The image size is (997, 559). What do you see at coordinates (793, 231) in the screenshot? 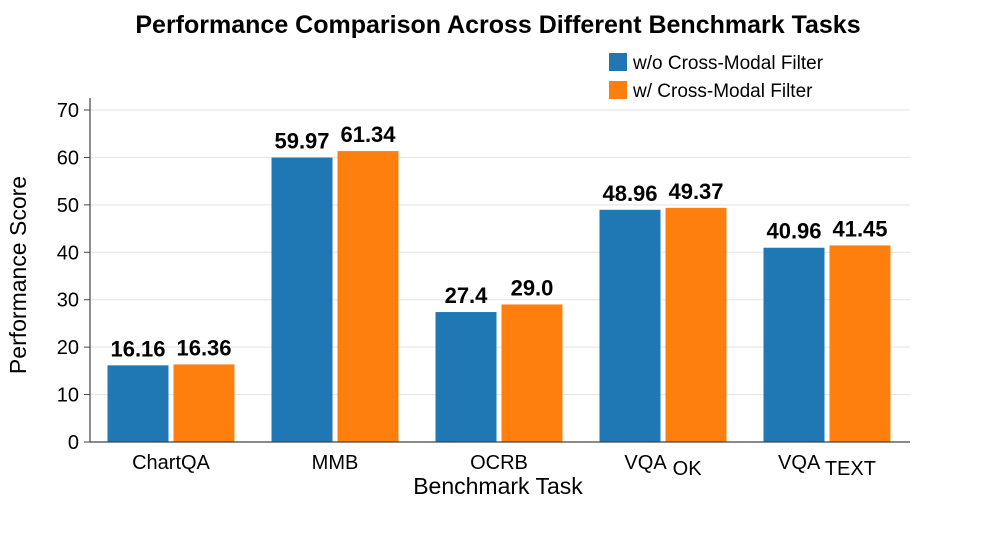
I see `data-label: 40.96` at bounding box center [793, 231].